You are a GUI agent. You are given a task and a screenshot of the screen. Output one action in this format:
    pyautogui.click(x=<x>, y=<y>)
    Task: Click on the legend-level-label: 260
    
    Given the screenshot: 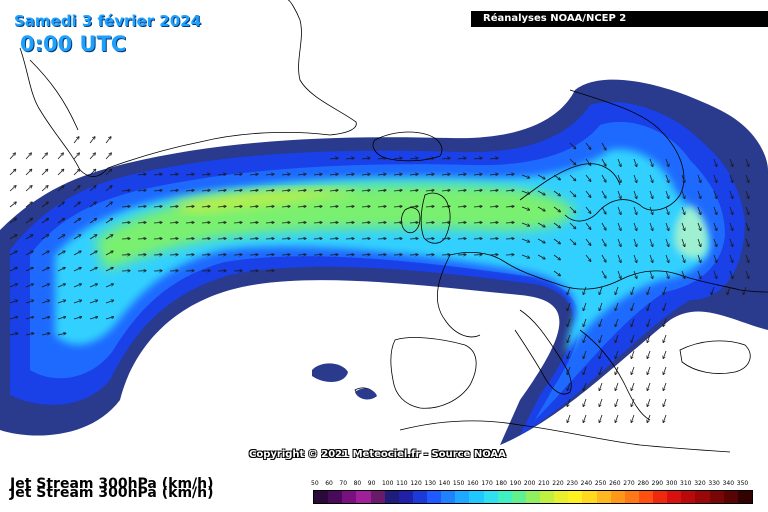 What is the action you would take?
    pyautogui.click(x=615, y=483)
    